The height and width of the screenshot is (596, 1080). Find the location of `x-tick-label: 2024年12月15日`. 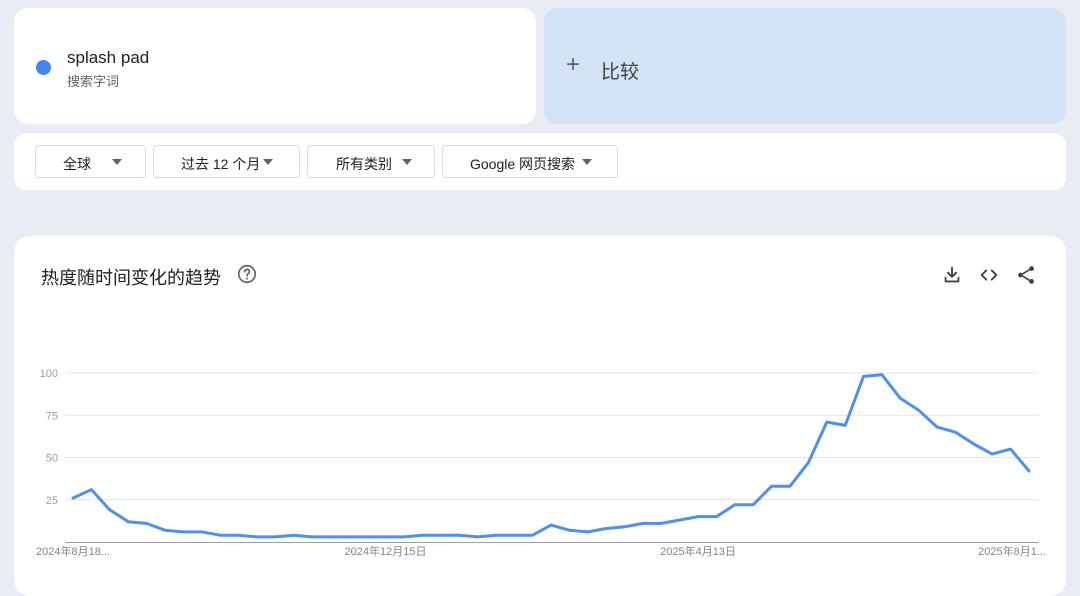

x-tick-label: 2024年12月15日 is located at coordinates (386, 551).